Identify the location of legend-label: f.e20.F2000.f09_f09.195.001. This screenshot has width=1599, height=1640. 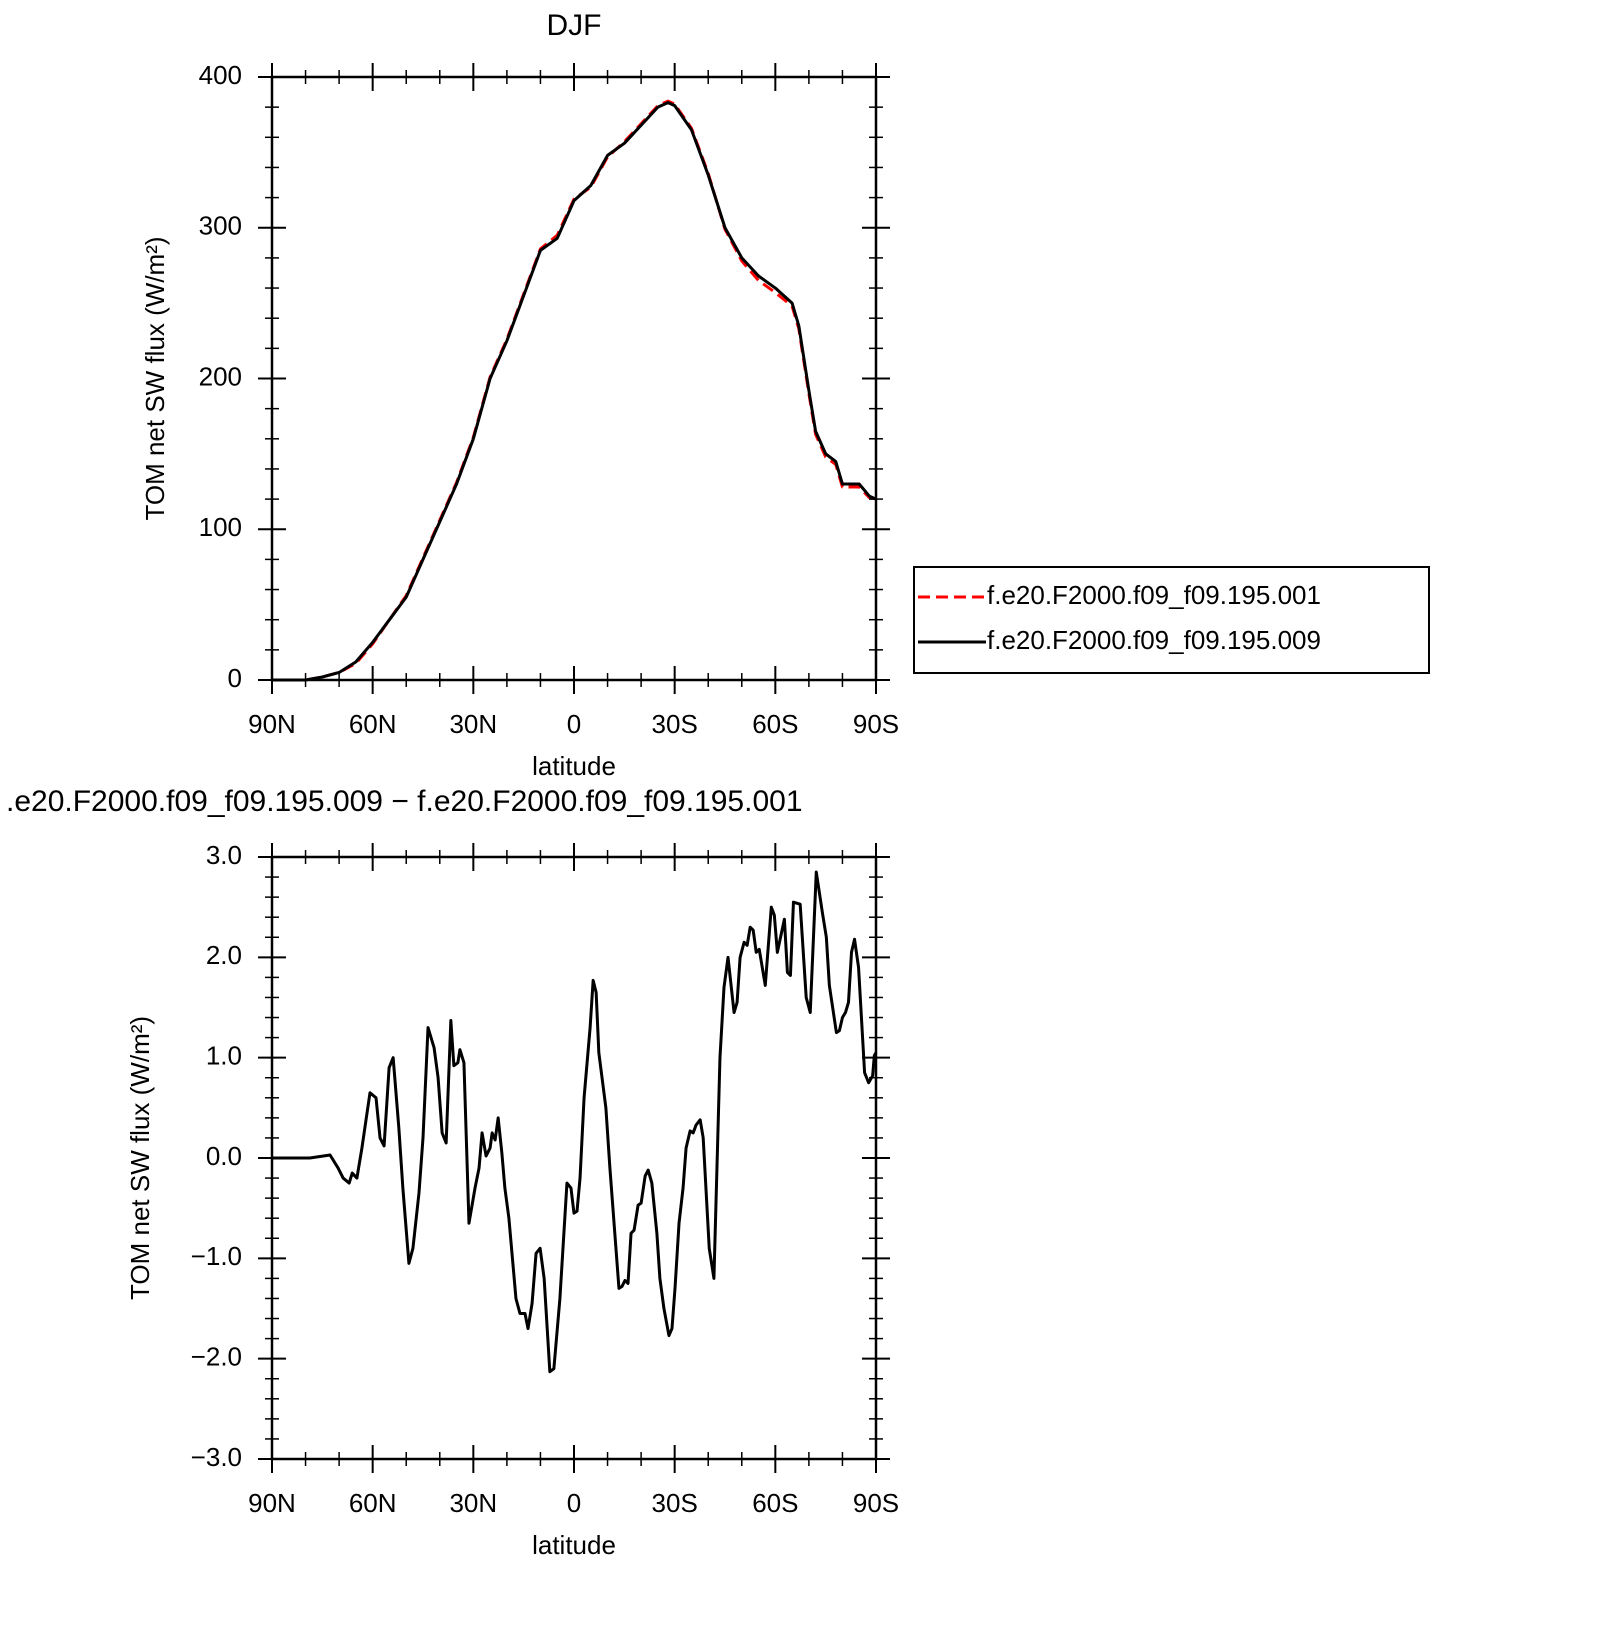
(1154, 595).